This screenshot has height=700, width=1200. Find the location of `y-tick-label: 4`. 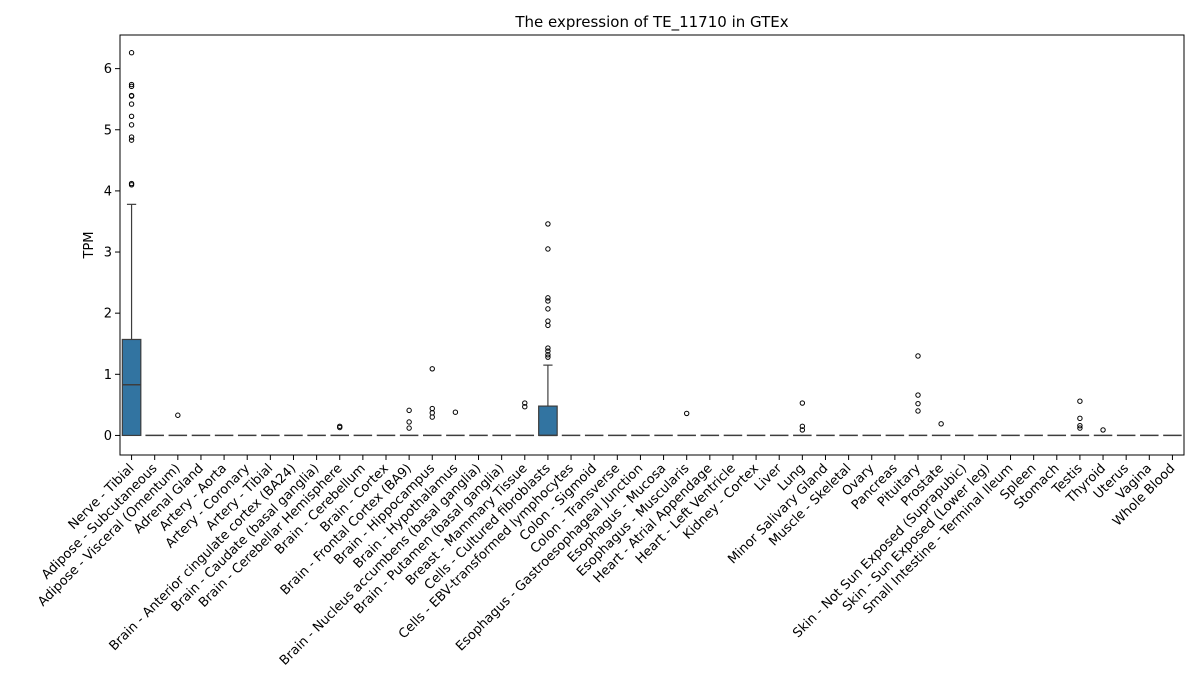

y-tick-label: 4 is located at coordinates (108, 191).